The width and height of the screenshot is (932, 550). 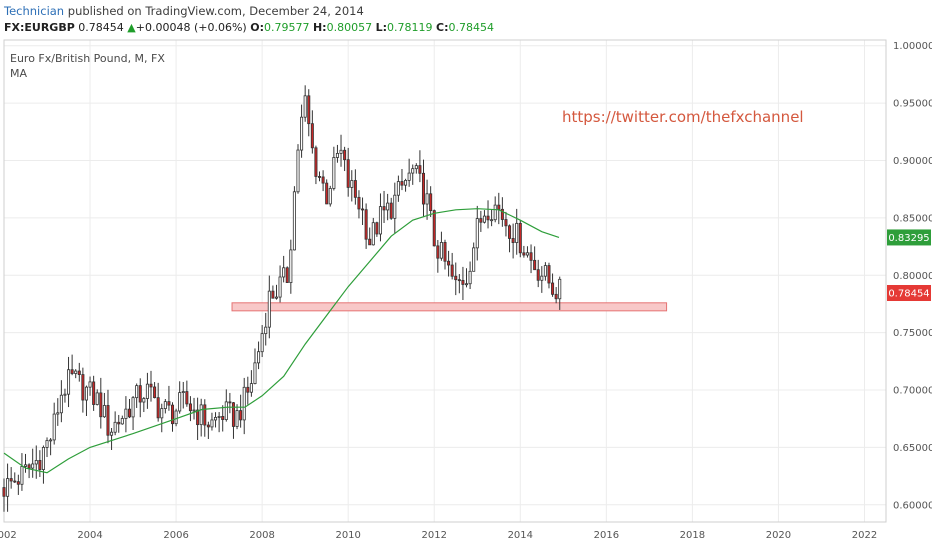 What do you see at coordinates (175, 535) in the screenshot?
I see `x-tick-label: 2006` at bounding box center [175, 535].